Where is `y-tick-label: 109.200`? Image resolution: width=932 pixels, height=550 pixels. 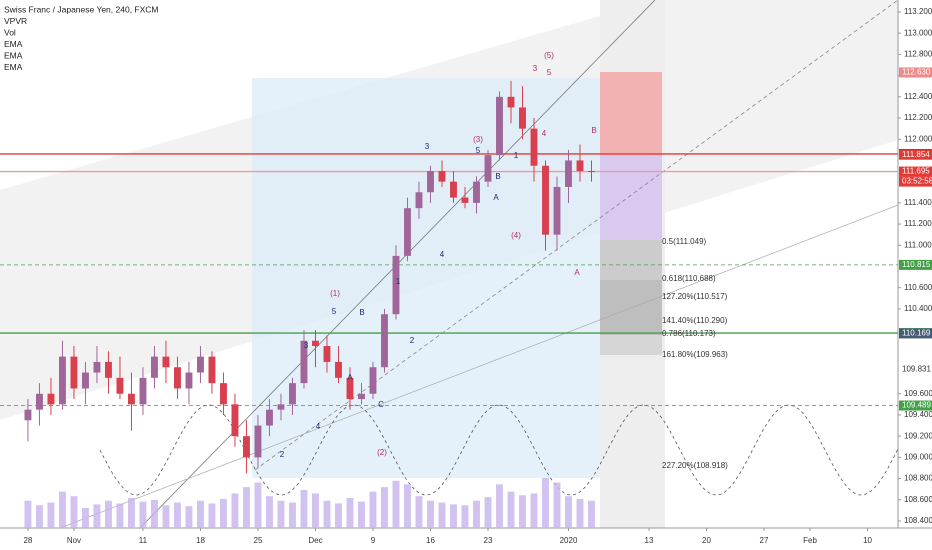
y-tick-label: 109.200 is located at coordinates (918, 435).